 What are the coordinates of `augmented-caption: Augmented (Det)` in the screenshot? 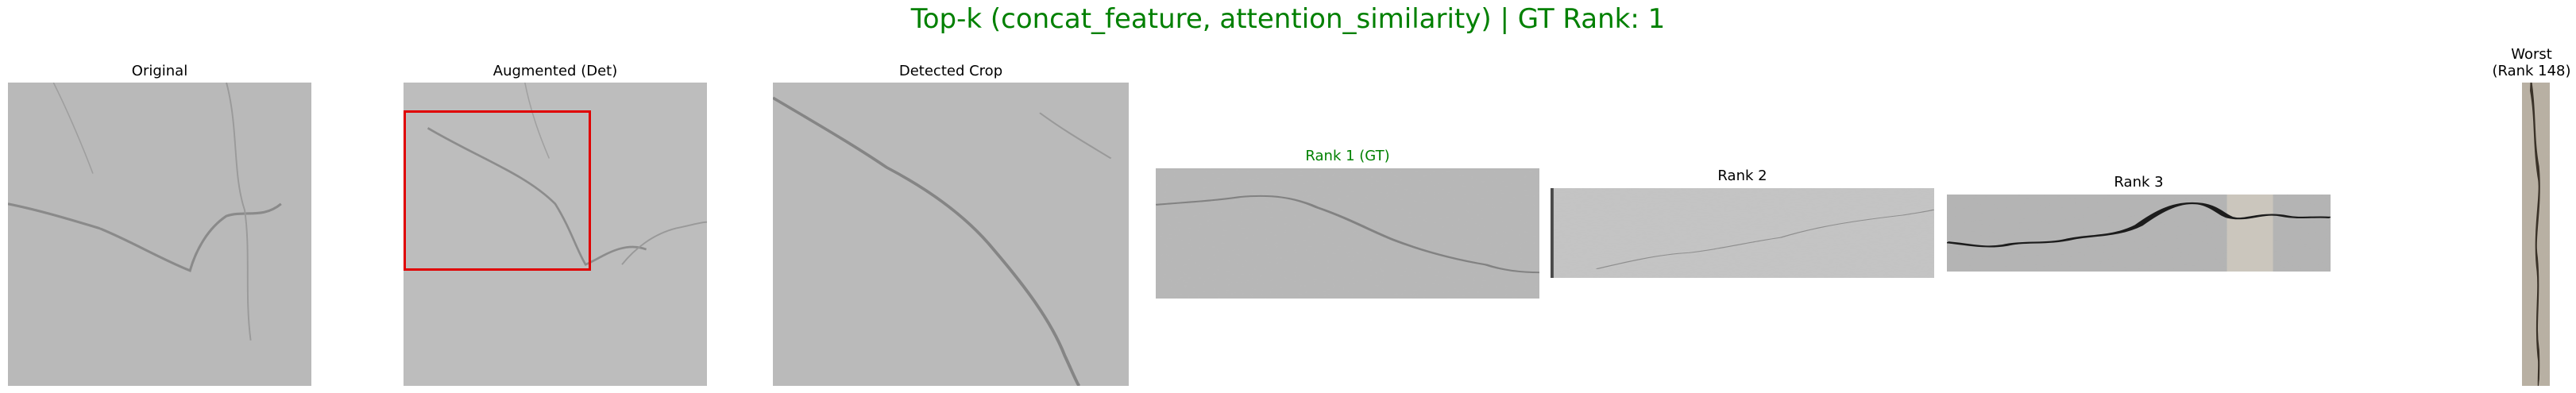 It's located at (555, 71).